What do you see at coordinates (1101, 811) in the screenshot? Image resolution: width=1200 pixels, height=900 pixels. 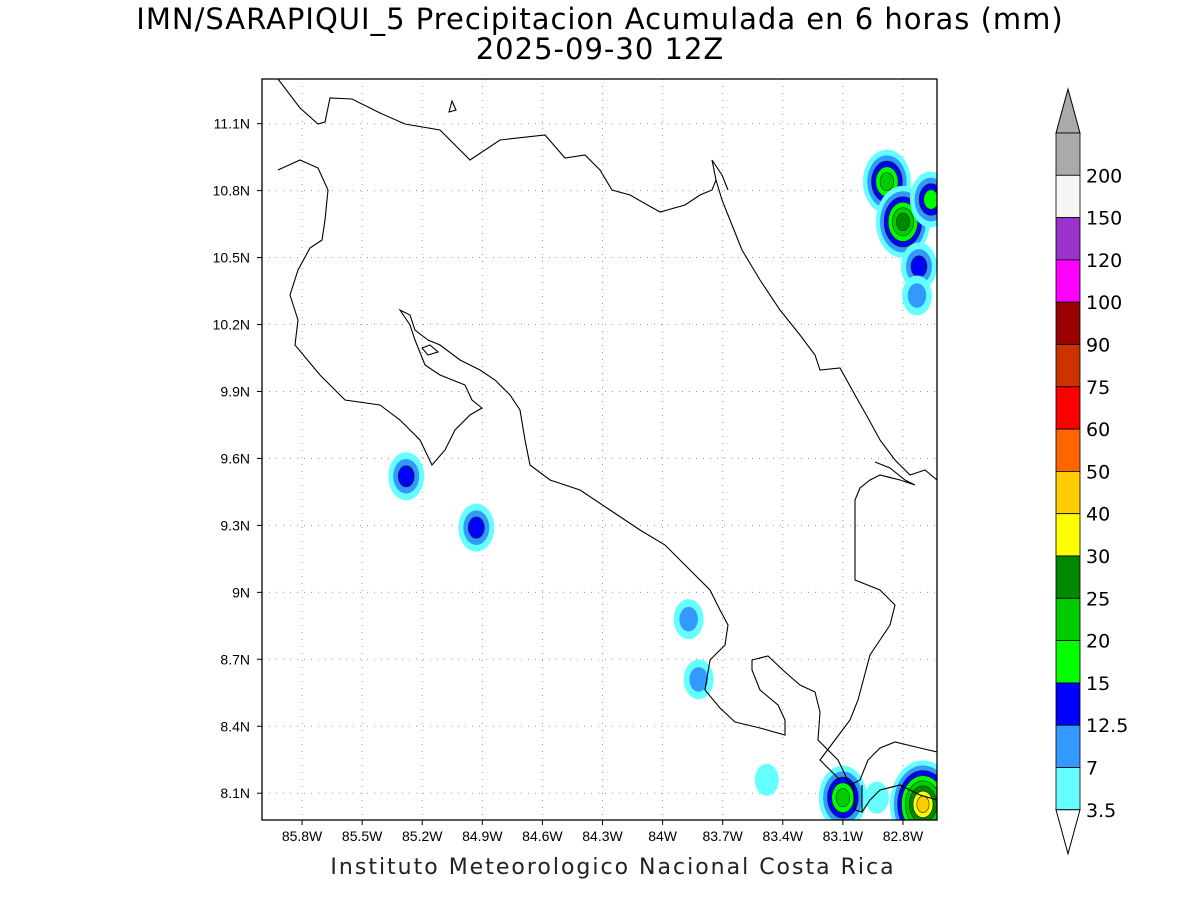 I see `colorbar-label: 3.5` at bounding box center [1101, 811].